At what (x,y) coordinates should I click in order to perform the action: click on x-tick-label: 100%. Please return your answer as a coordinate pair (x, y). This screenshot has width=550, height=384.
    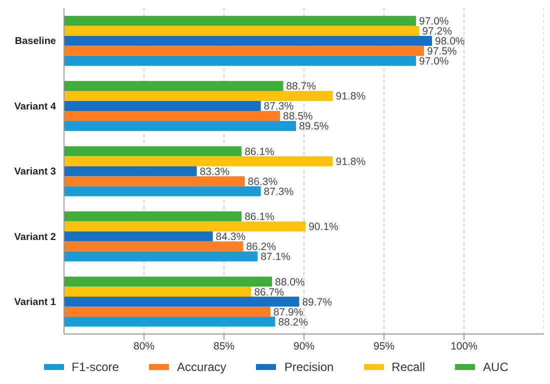
    Looking at the image, I should click on (464, 346).